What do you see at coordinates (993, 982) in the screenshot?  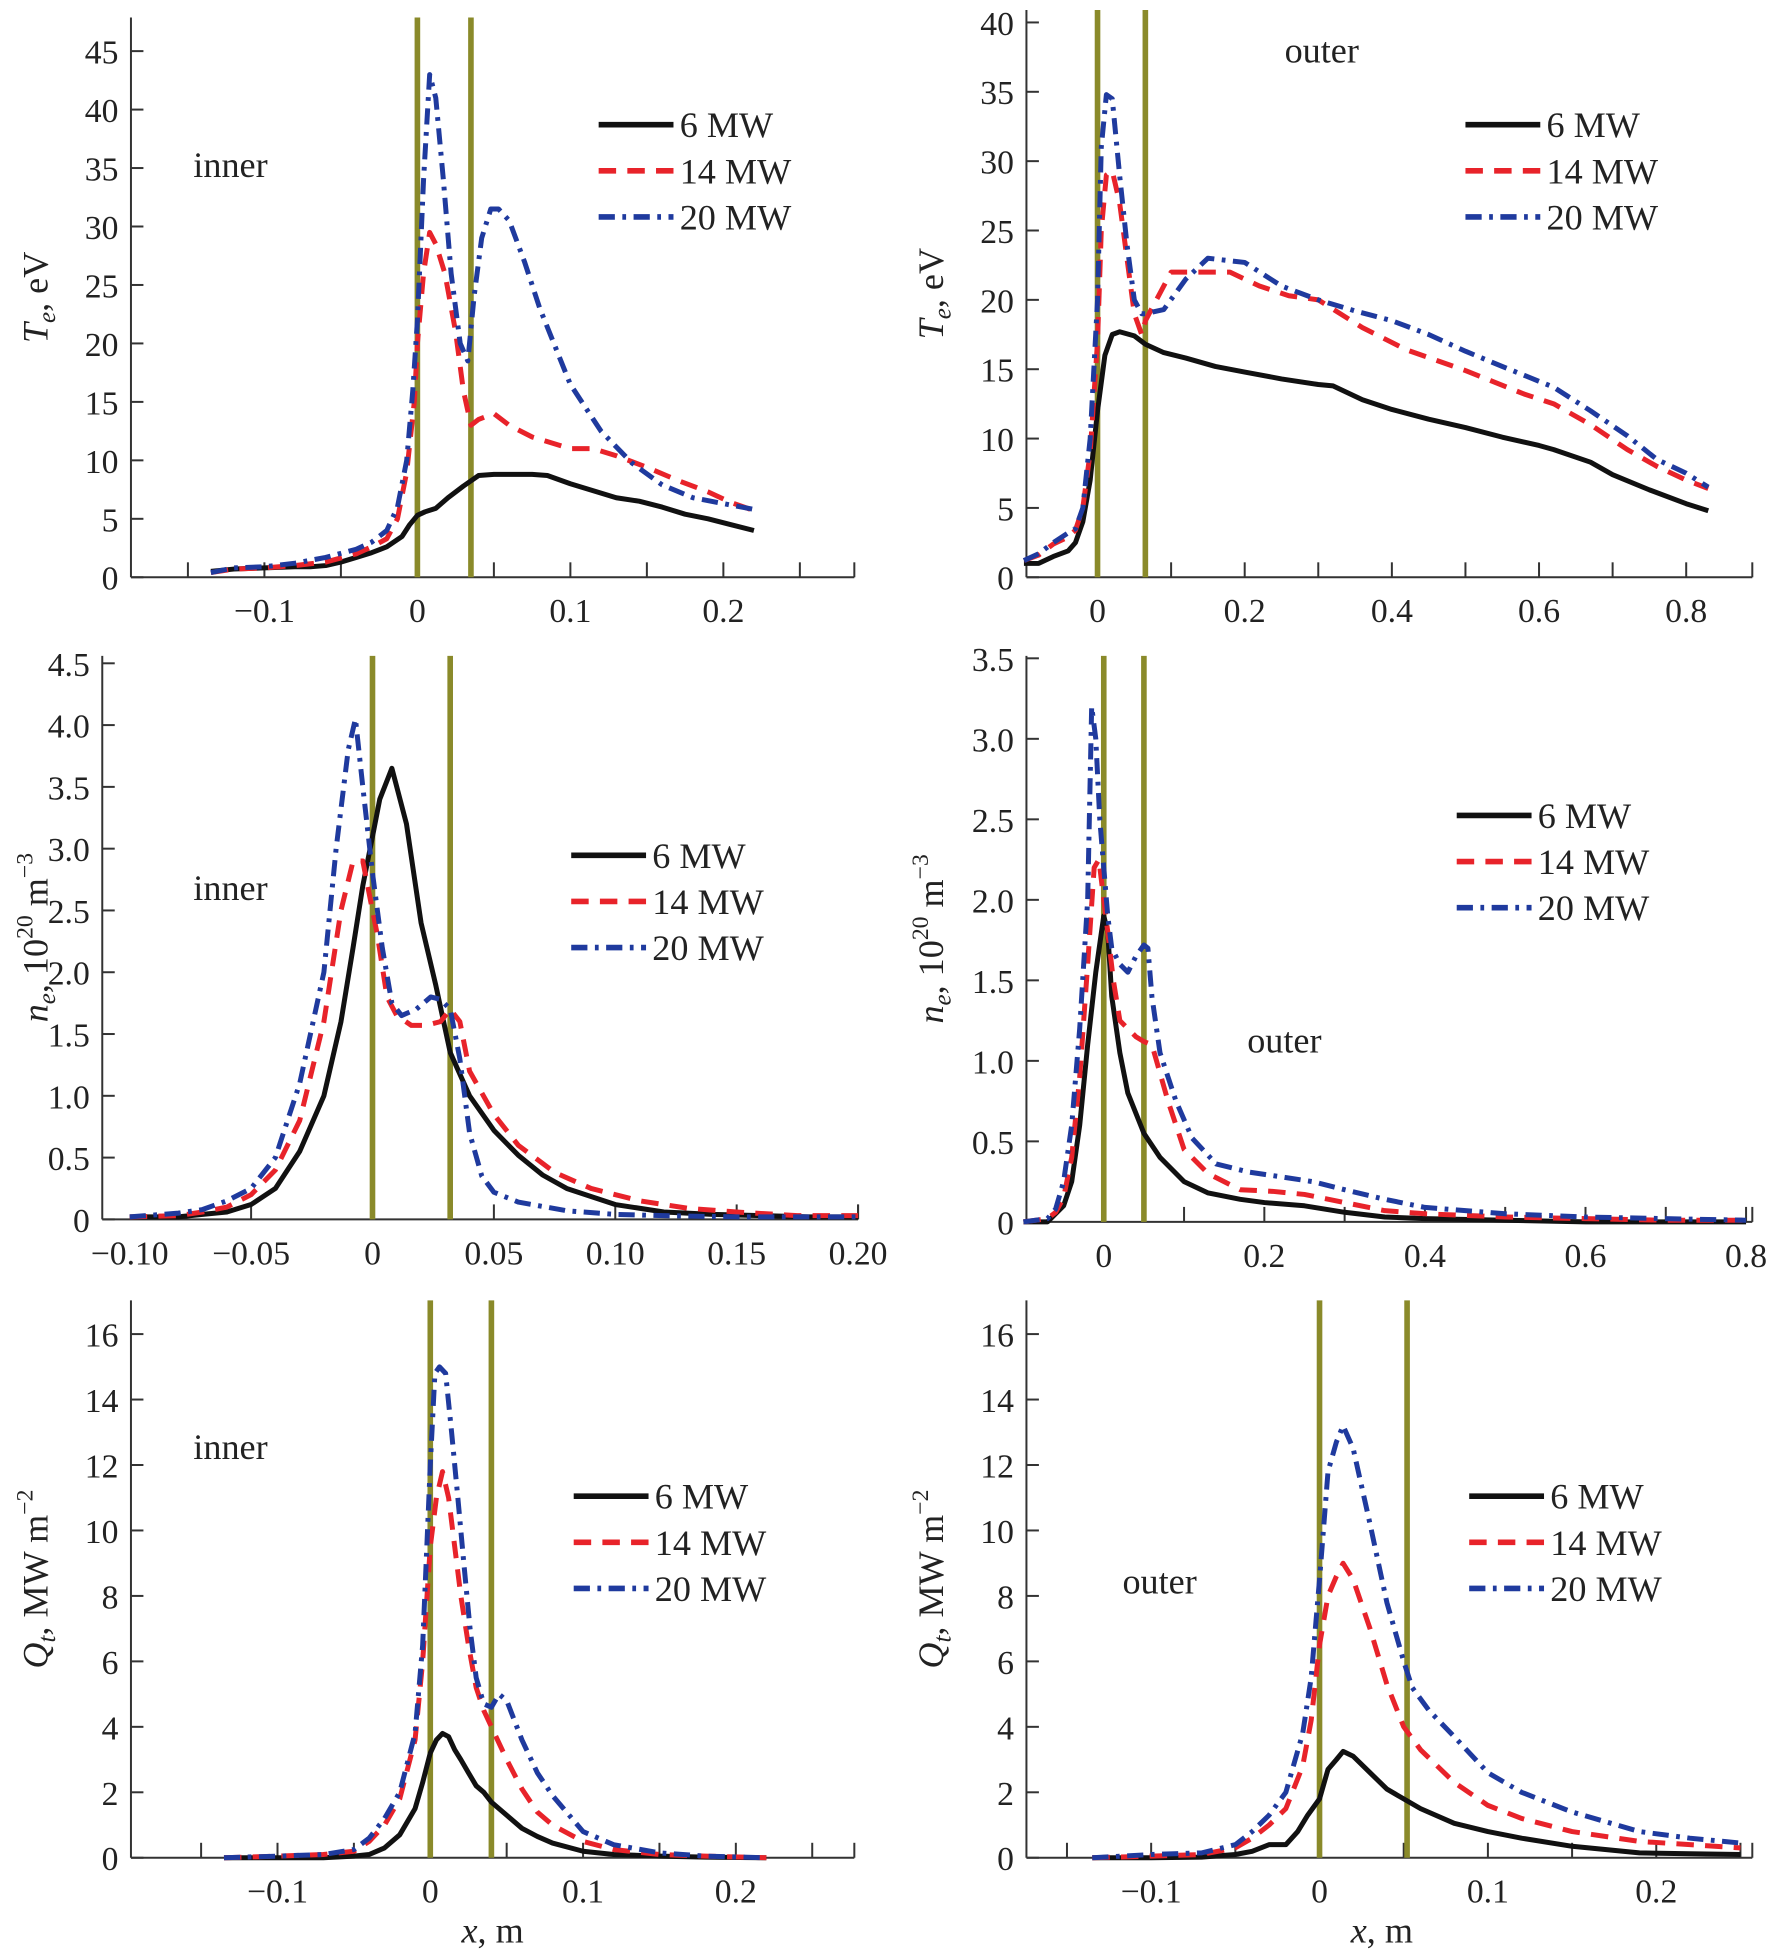 I see `y-tick-label: 1.5` at bounding box center [993, 982].